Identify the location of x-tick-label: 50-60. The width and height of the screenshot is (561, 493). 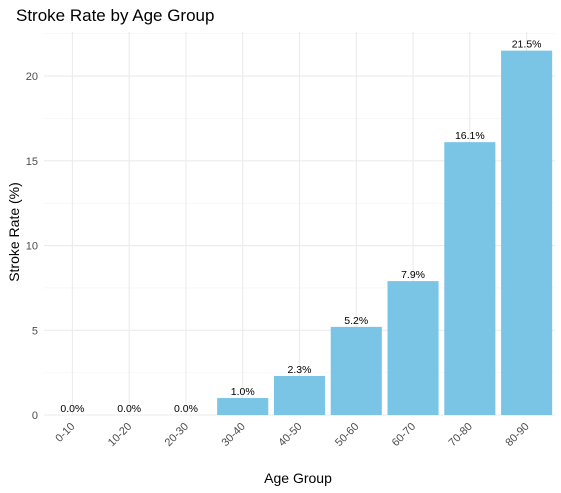
(347, 435).